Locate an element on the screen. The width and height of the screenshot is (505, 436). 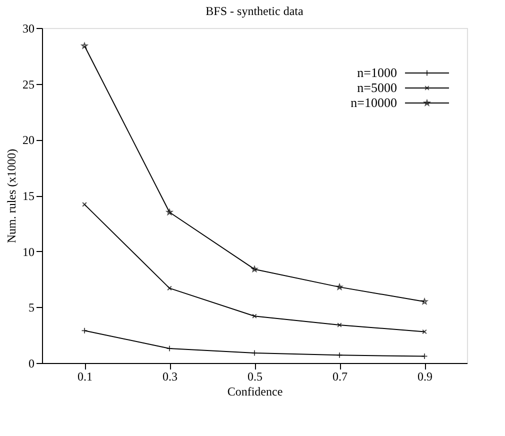
x-tick-label: 0.9 is located at coordinates (425, 377).